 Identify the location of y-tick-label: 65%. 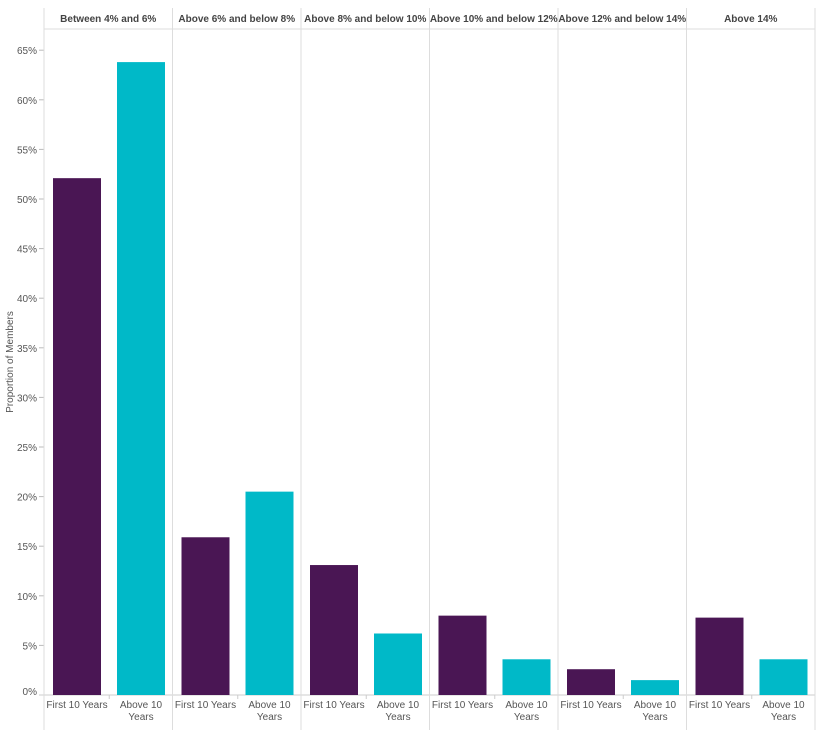
(27, 51).